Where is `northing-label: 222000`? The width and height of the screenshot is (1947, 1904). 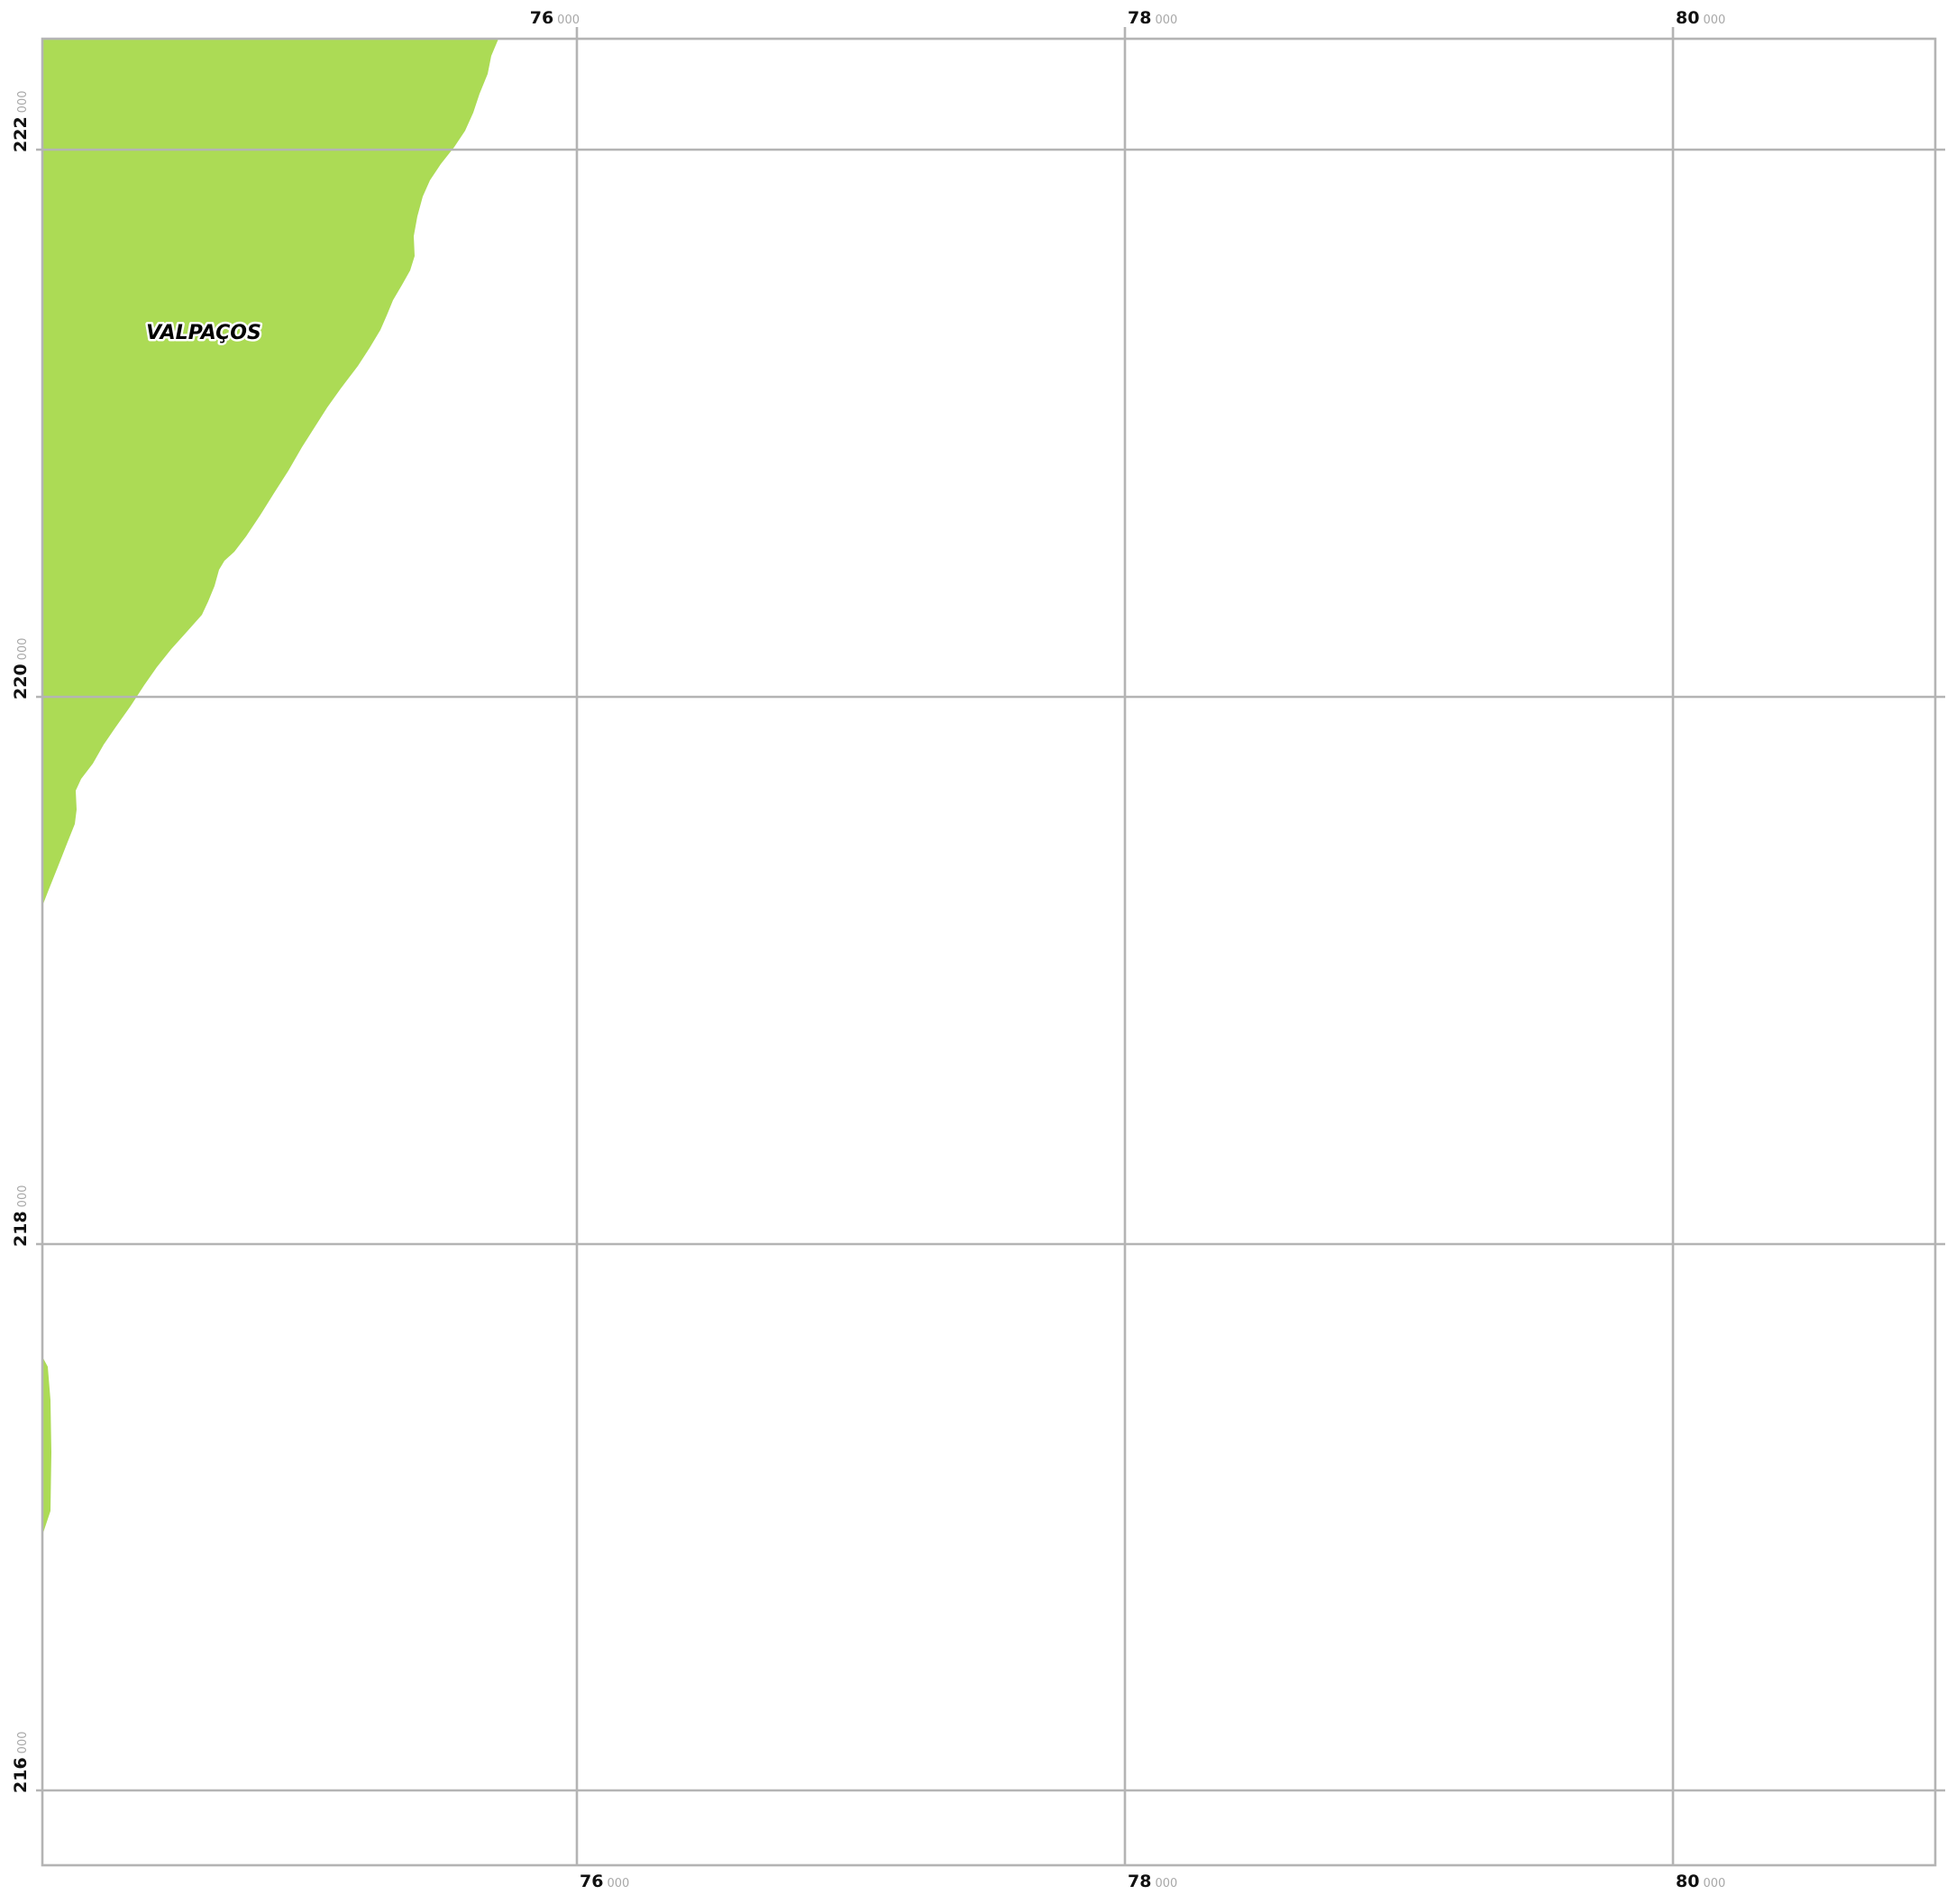
northing-label: 222000 is located at coordinates (21, 122).